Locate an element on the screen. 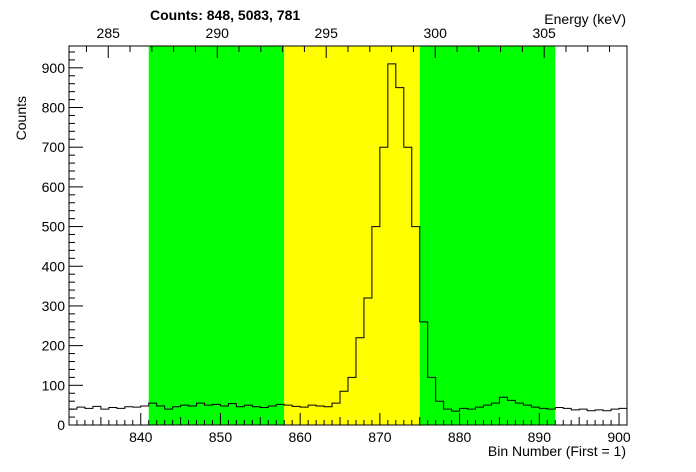 This screenshot has width=696, height=472. energy-tick-label: 305 is located at coordinates (544, 33).